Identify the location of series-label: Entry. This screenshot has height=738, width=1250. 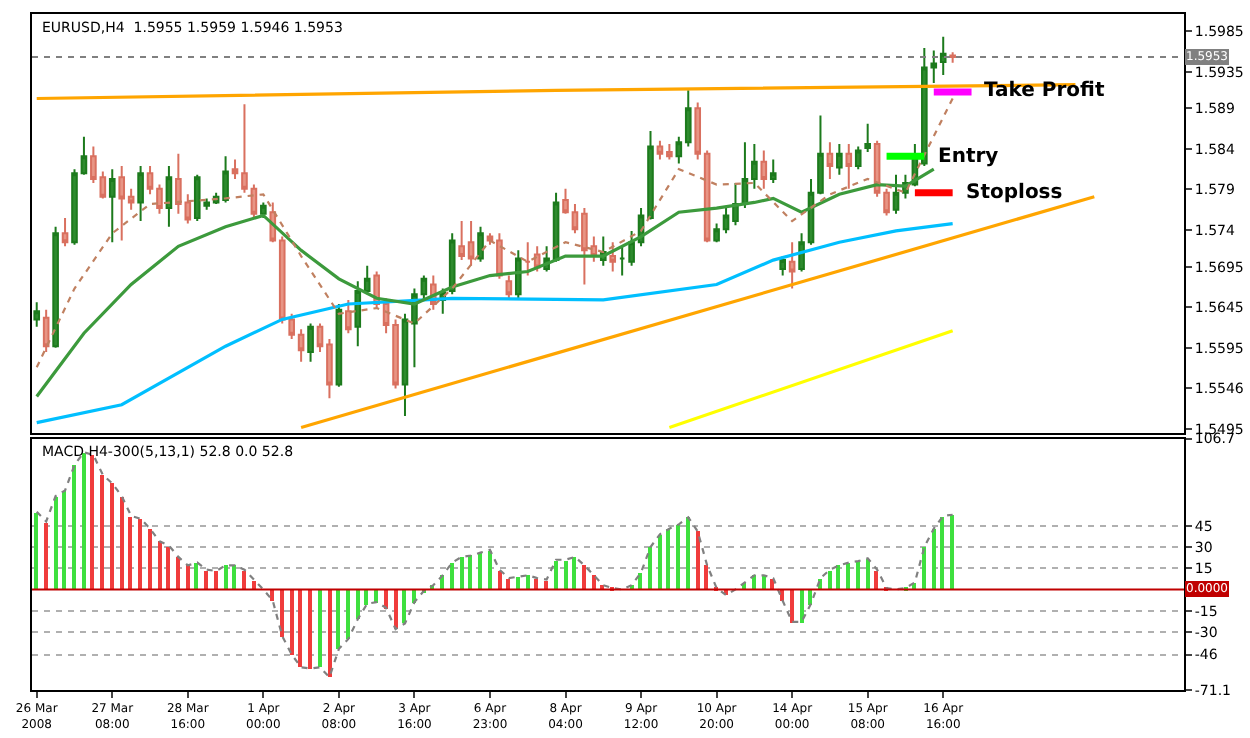
(969, 157).